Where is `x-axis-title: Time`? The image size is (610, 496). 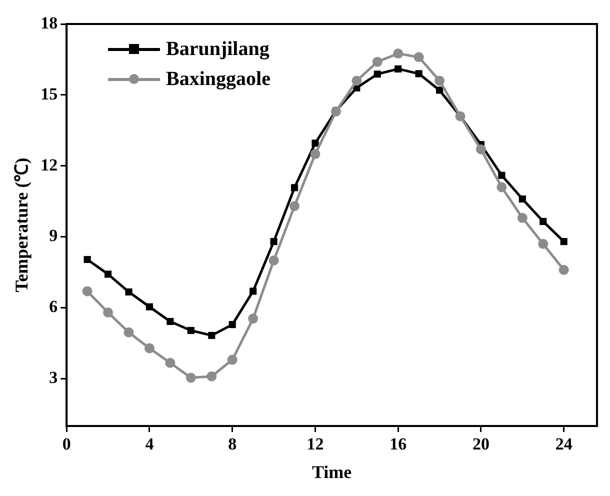 x-axis-title: Time is located at coordinates (332, 472).